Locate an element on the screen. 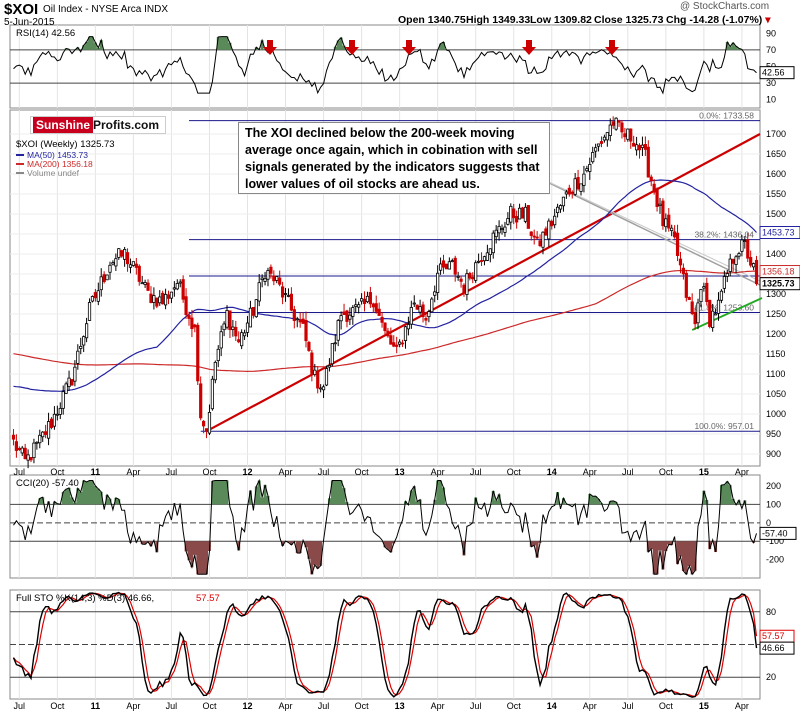  price-y-tick-13: 1050 is located at coordinates (776, 394).